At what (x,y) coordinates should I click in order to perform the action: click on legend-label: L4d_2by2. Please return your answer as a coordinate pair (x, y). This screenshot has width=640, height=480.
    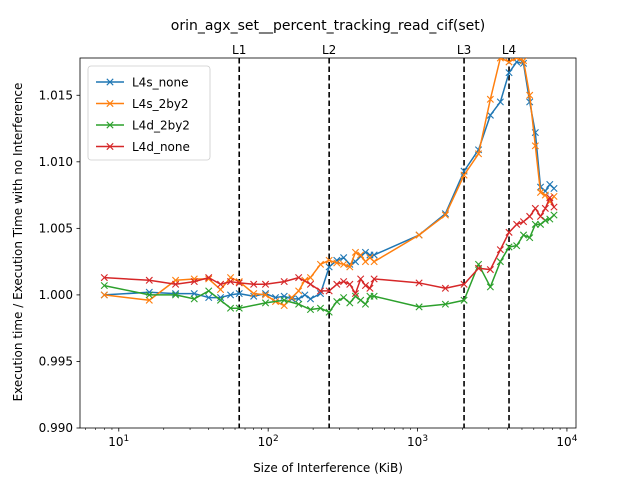
    Looking at the image, I should click on (161, 126).